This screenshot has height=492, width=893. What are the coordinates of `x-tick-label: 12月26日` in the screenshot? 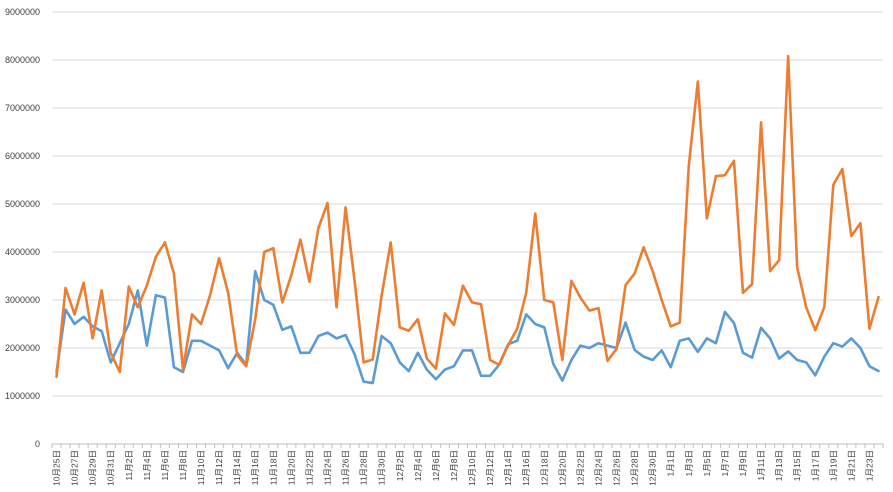 It's located at (617, 468).